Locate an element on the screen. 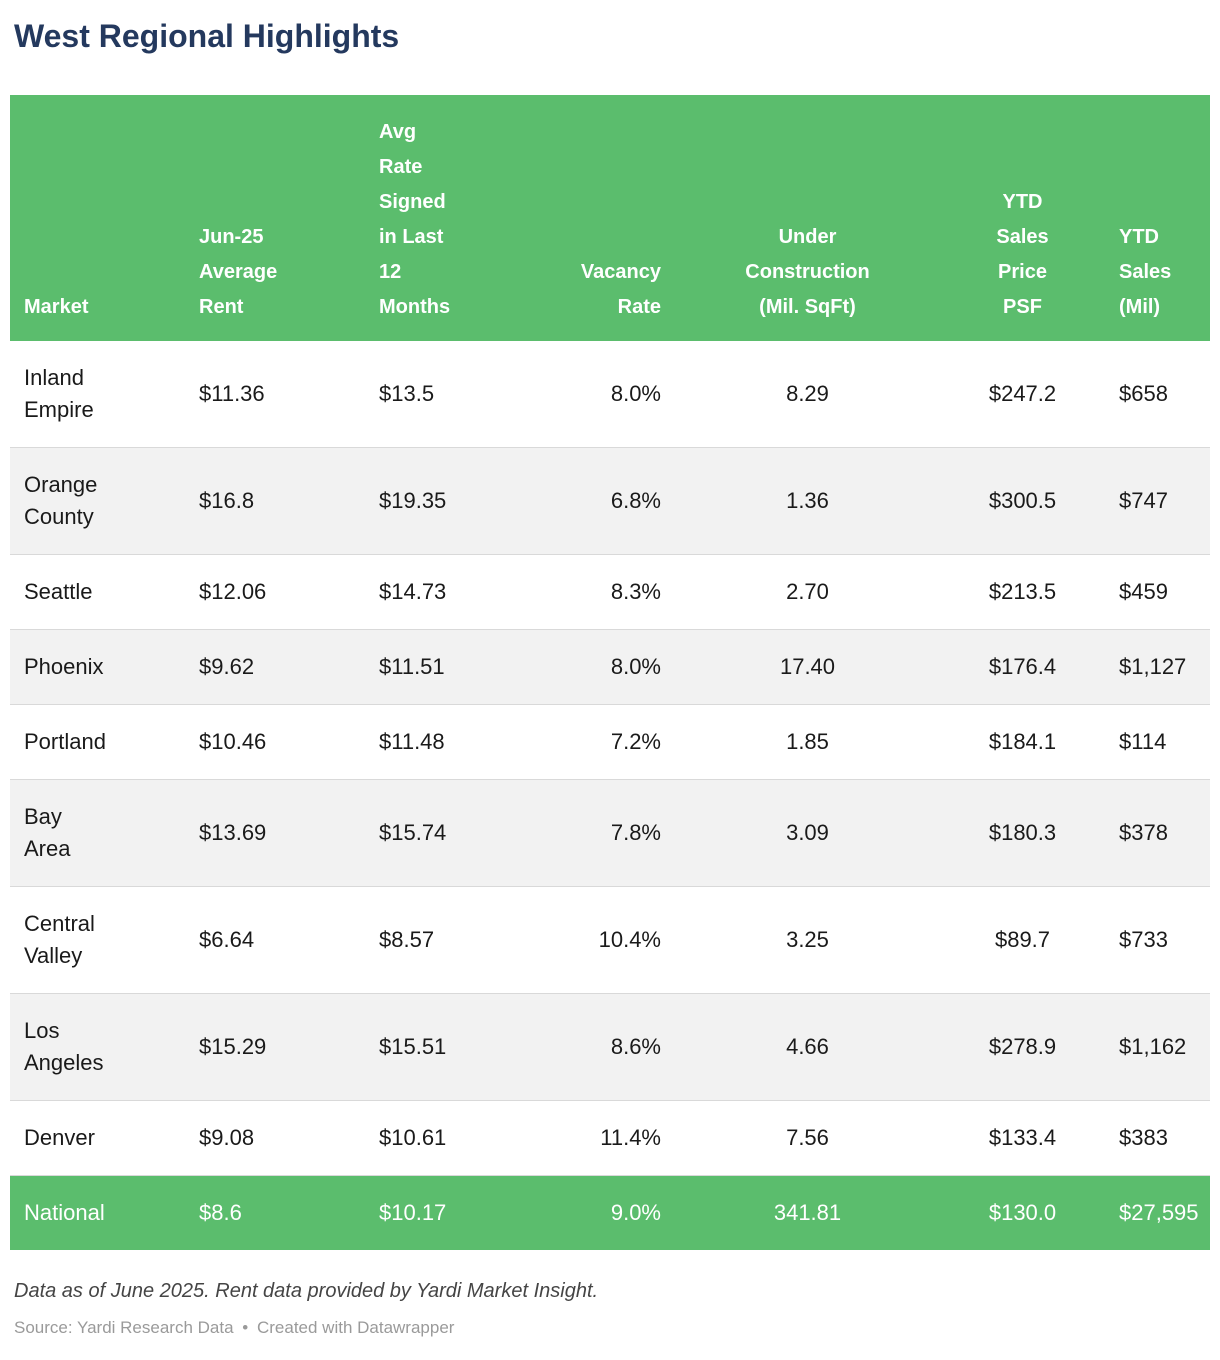  table-row-denver: Denver $9.08 $10.61 11.4% 7.56 $133.4 $383 is located at coordinates (610, 1137).